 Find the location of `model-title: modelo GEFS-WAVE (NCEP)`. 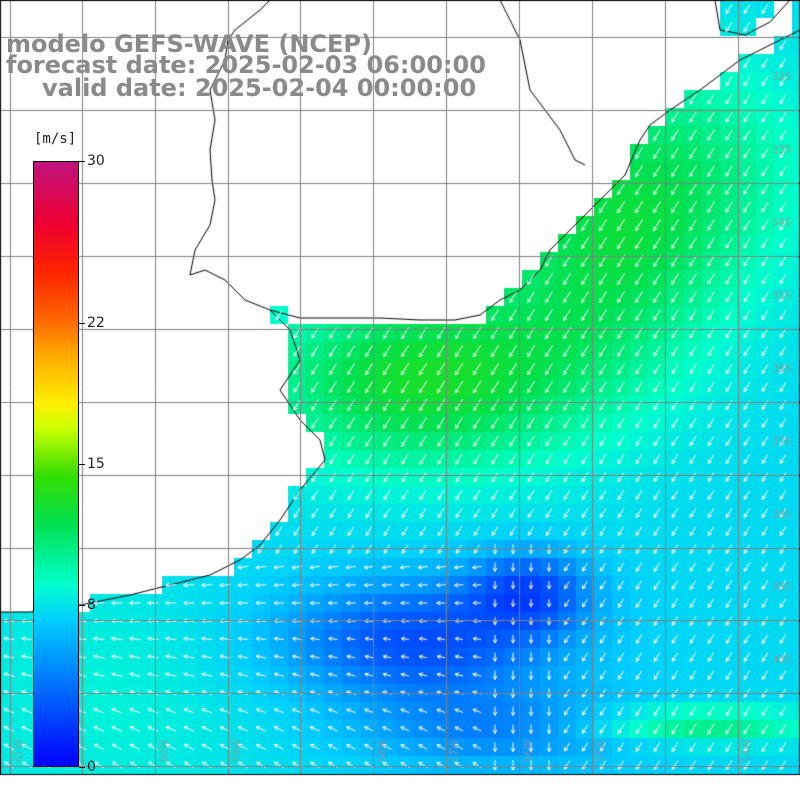

model-title: modelo GEFS-WAVE (NCEP) is located at coordinates (189, 44).